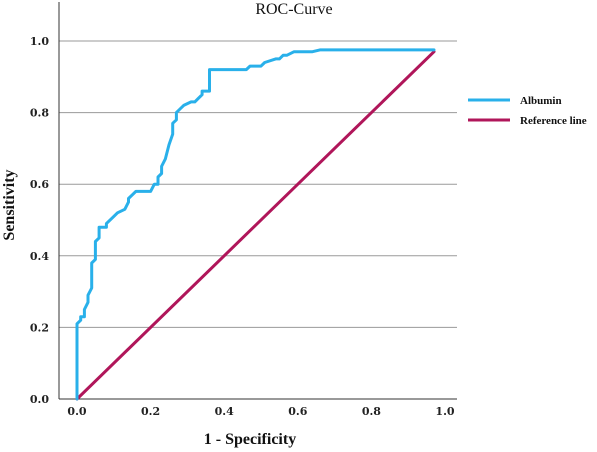  Describe the element at coordinates (39, 327) in the screenshot. I see `y-tick-label: 0.2` at that location.